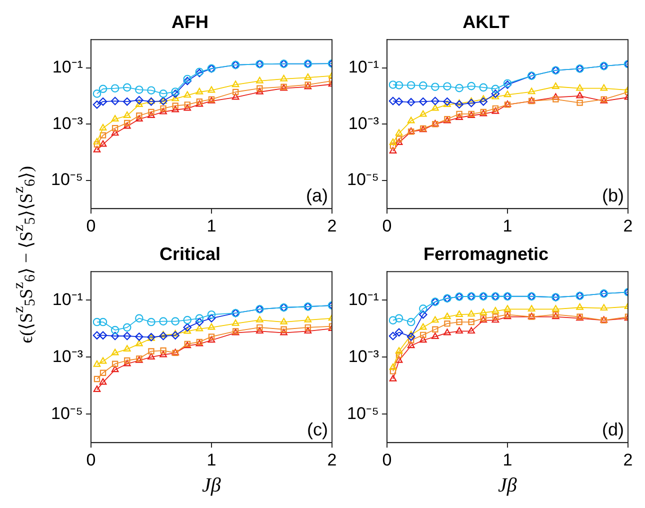 Image resolution: width=645 pixels, height=508 pixels. What do you see at coordinates (190, 22) in the screenshot?
I see `chart-title: AFH` at bounding box center [190, 22].